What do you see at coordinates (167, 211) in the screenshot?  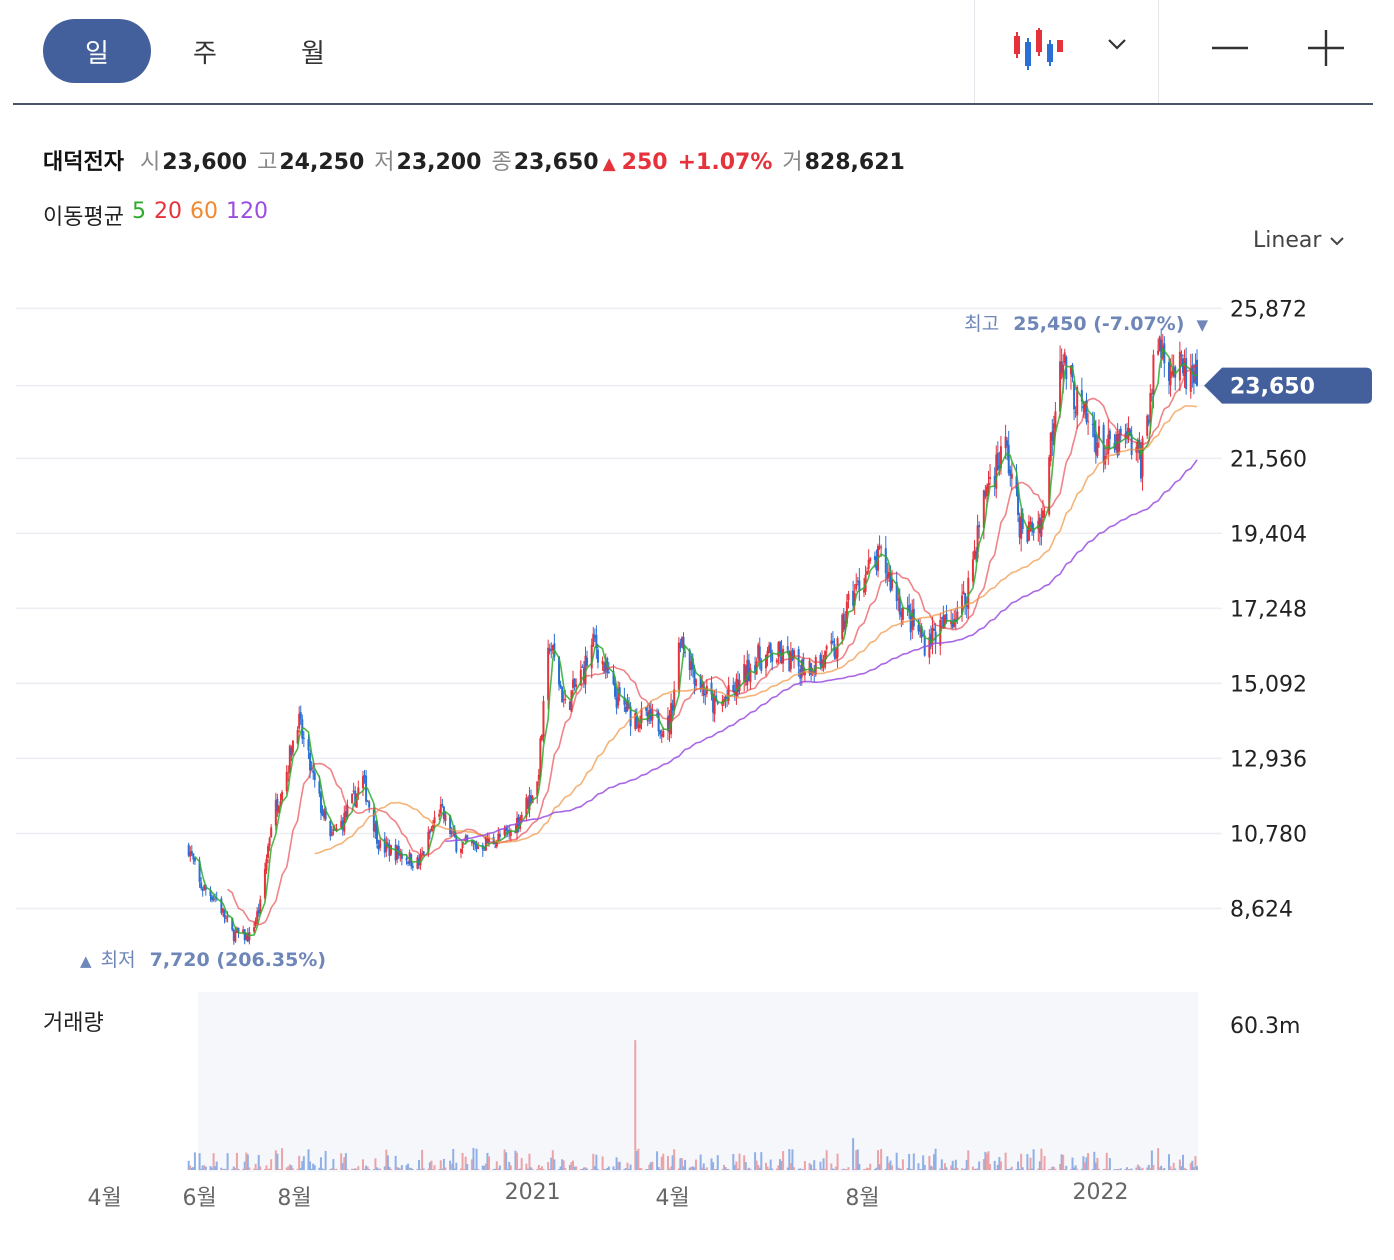 I see `ma-20-legend: 20` at bounding box center [167, 211].